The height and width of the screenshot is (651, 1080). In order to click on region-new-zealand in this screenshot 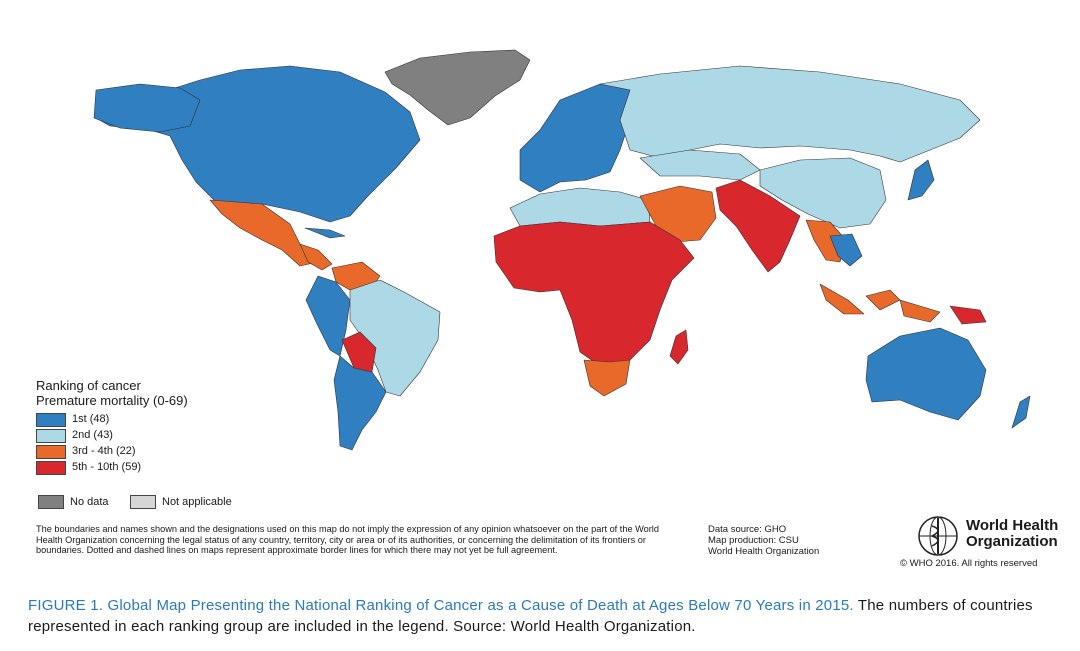, I will do `click(1021, 412)`.